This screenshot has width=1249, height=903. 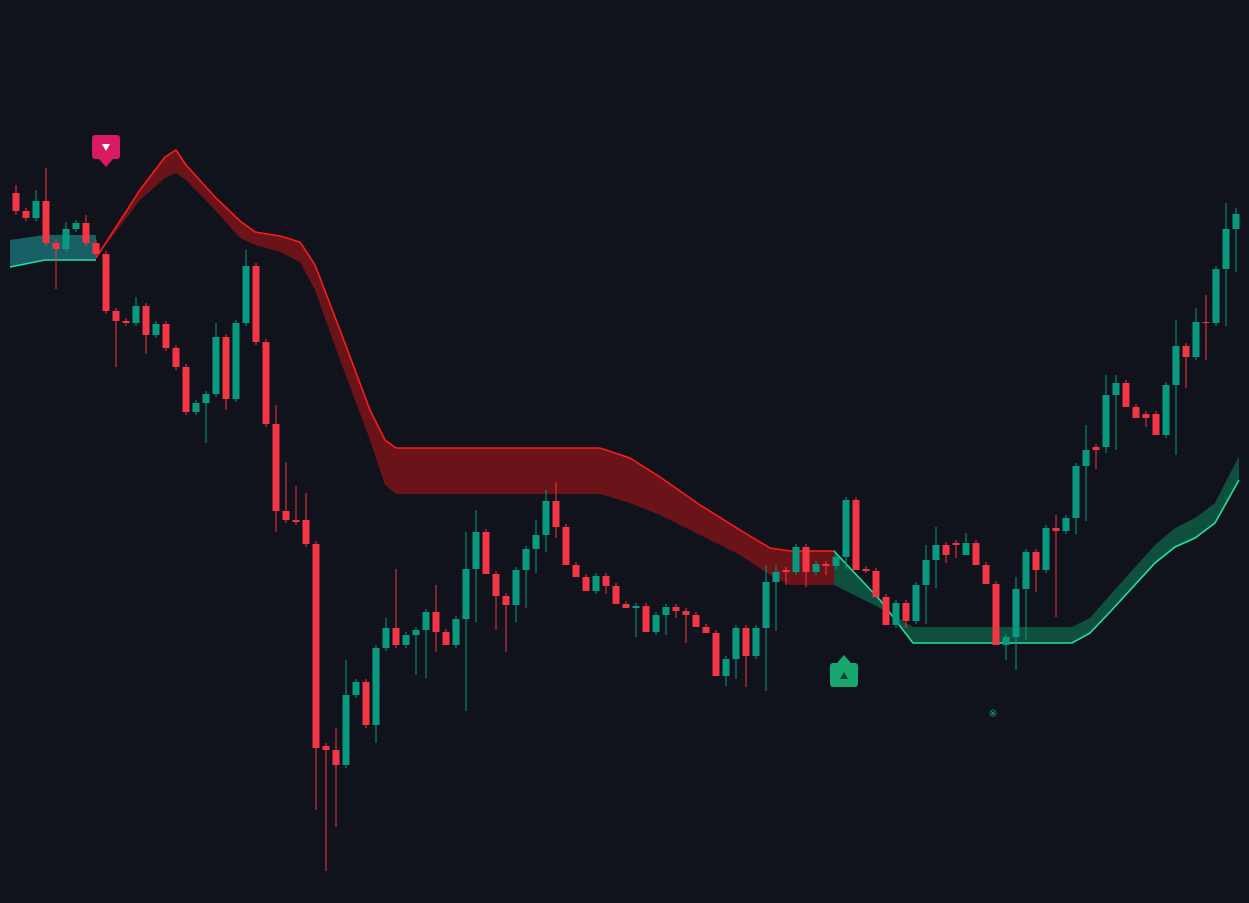 I want to click on signal-buy, so click(x=844, y=671).